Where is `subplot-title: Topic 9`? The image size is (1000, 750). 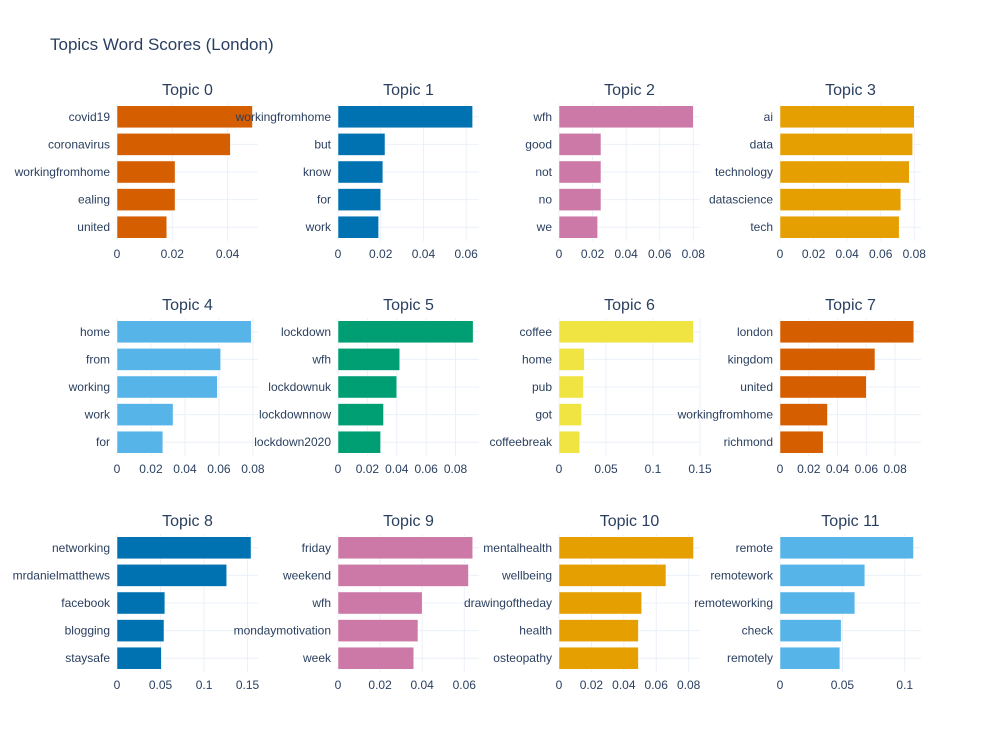
subplot-title: Topic 9 is located at coordinates (408, 521).